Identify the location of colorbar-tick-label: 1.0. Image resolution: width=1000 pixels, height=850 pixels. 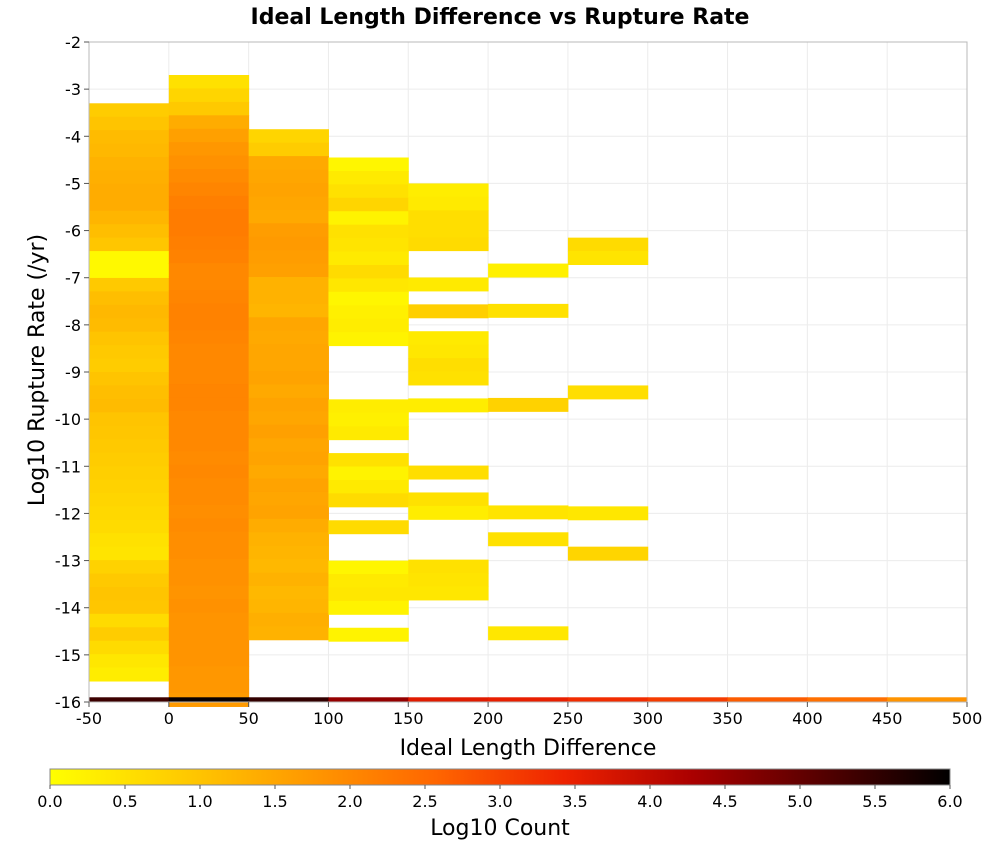
(199, 801).